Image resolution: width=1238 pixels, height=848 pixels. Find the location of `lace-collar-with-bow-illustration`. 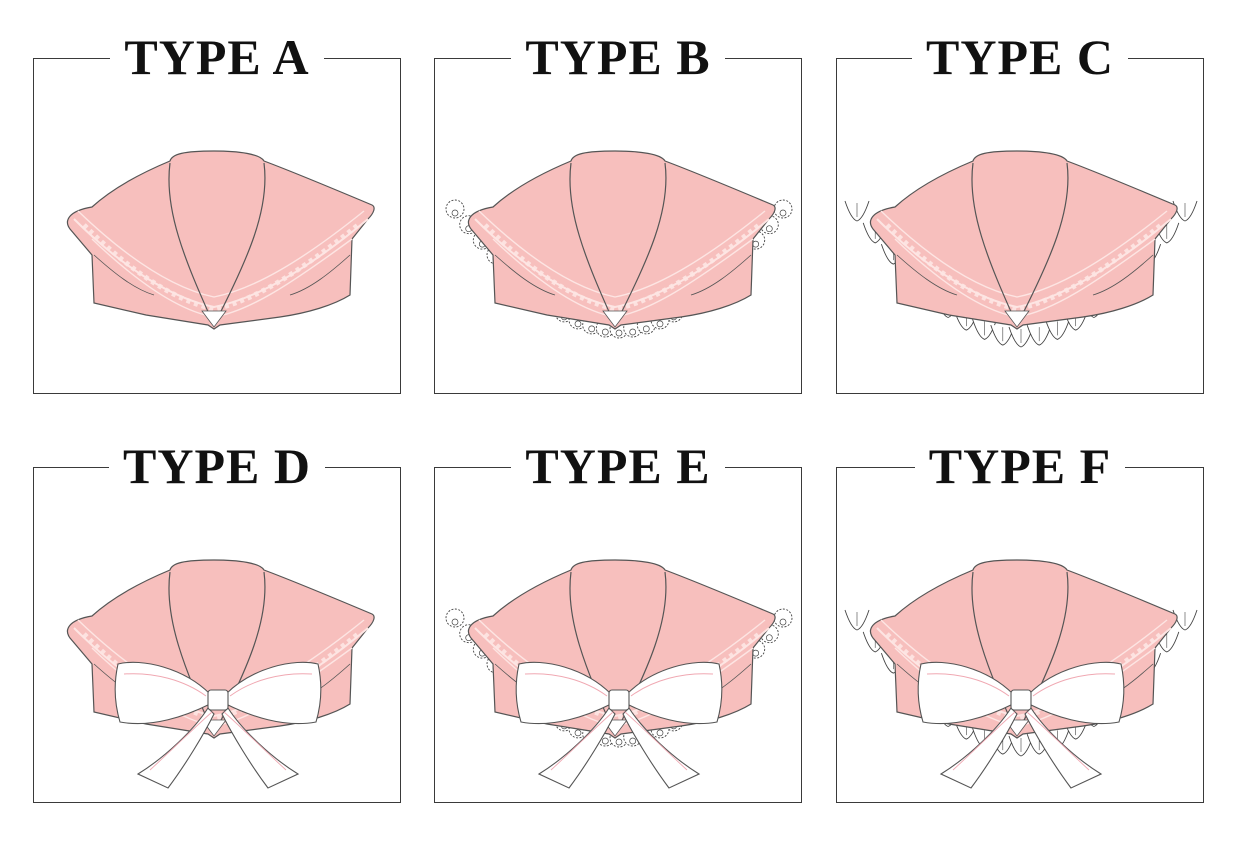

lace-collar-with-bow-illustration is located at coordinates (619, 674).